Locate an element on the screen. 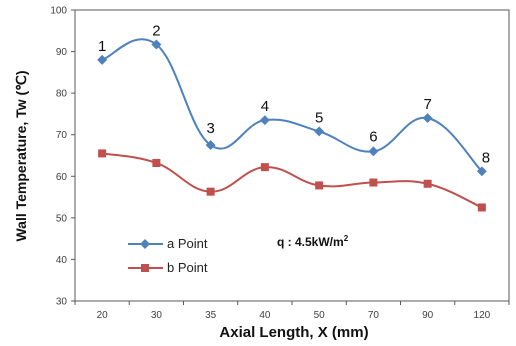 The width and height of the screenshot is (516, 346). y-axis-ticks: 30 40 50 60 70 80 90 100 is located at coordinates (62, 157).